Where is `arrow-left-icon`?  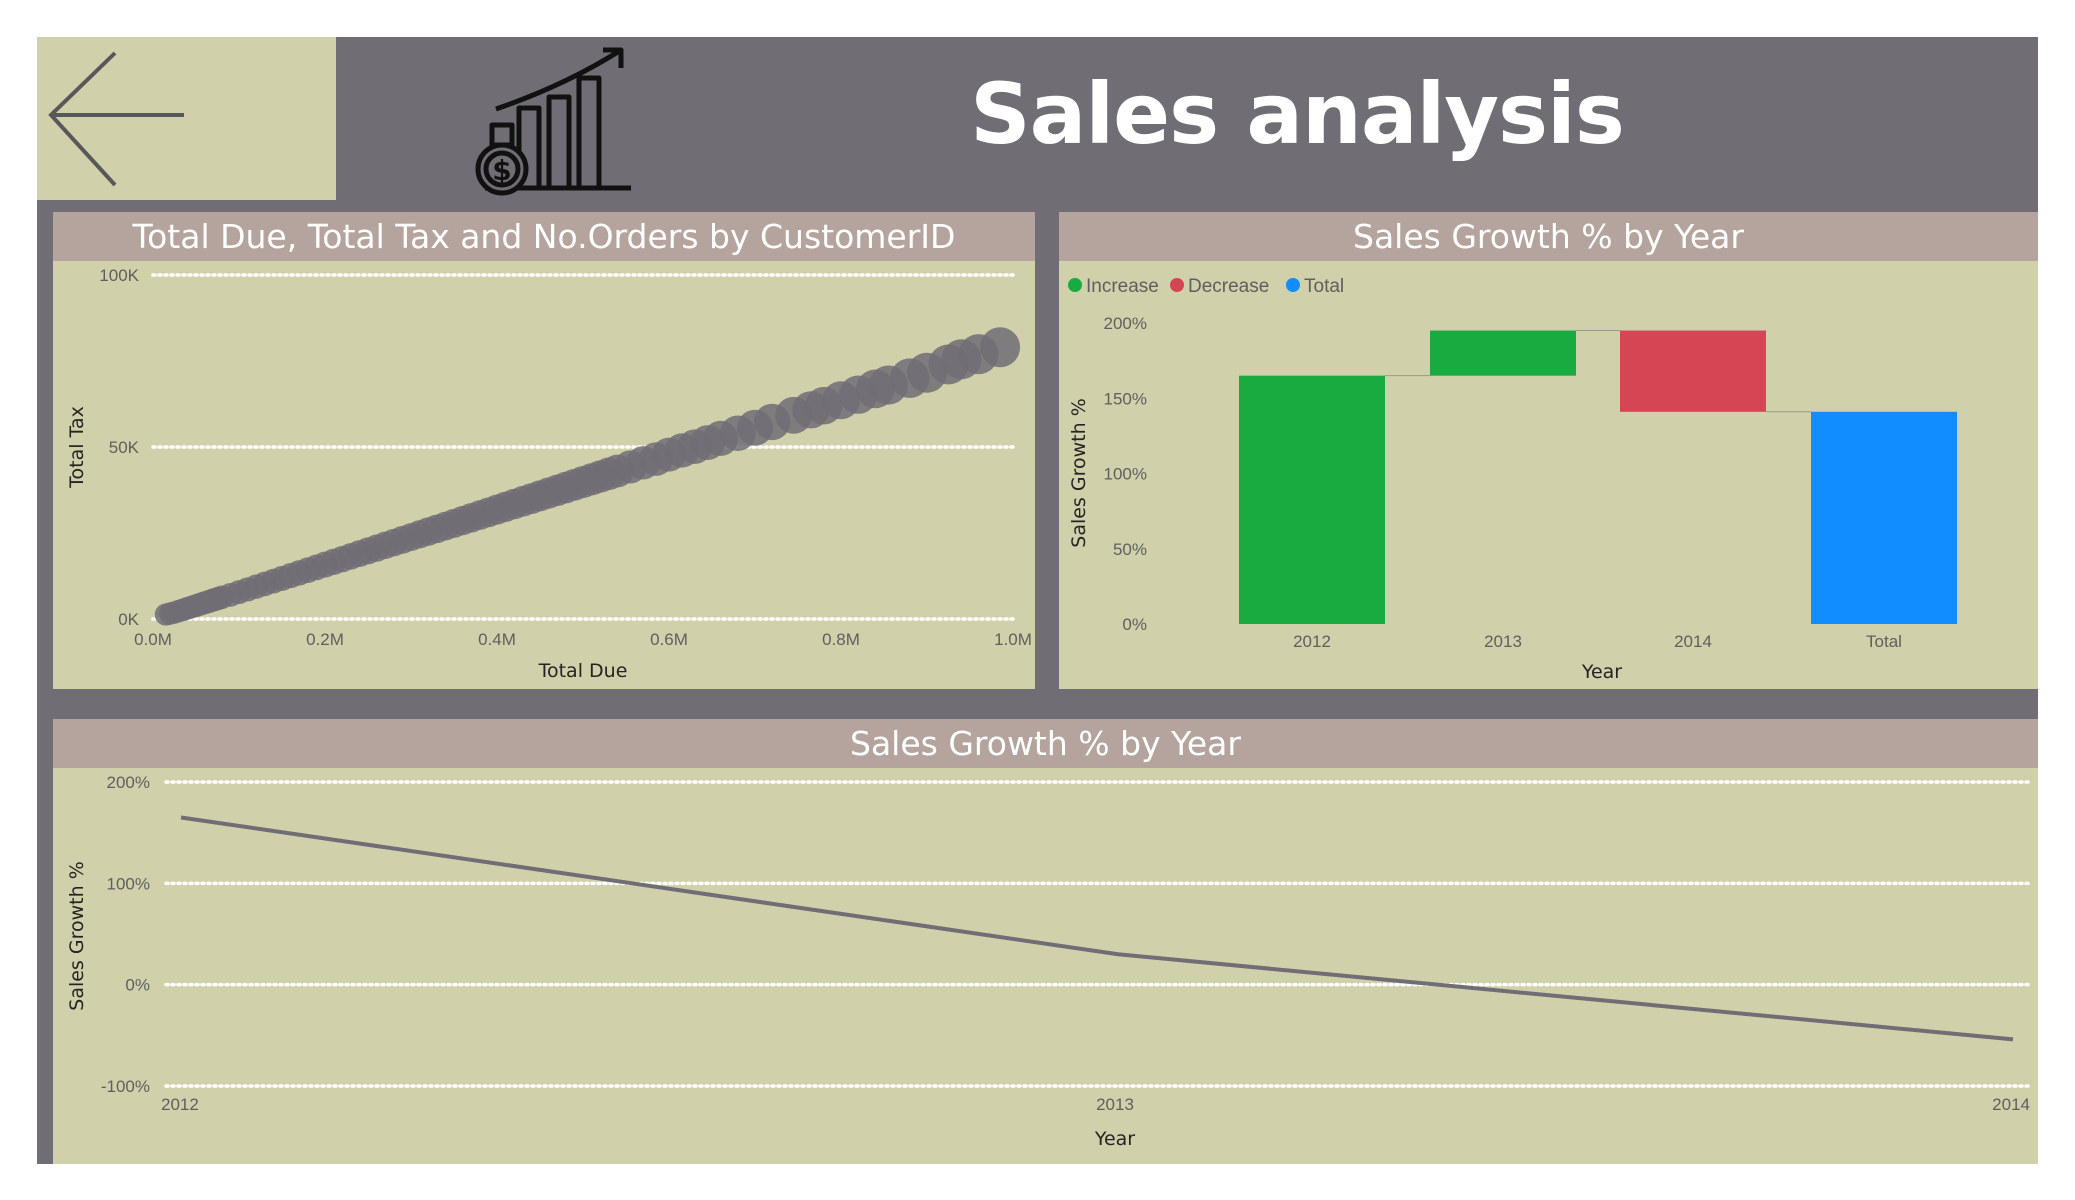 arrow-left-icon is located at coordinates (116, 119).